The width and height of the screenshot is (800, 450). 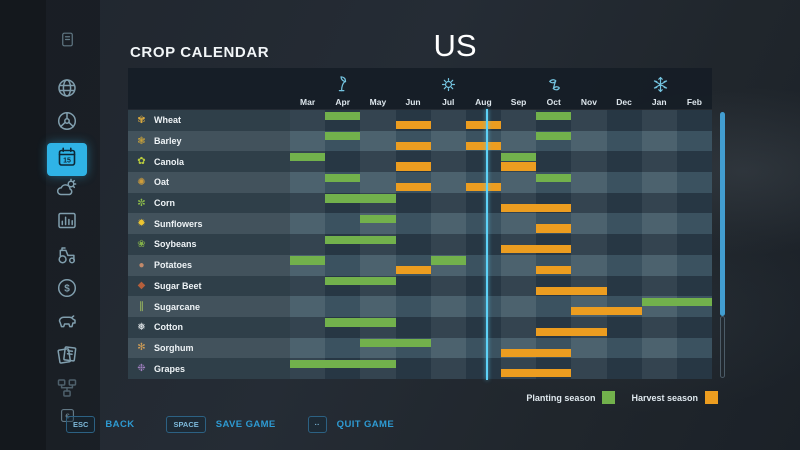 What do you see at coordinates (317, 424) in the screenshot?
I see `keycap-quit-game: ··` at bounding box center [317, 424].